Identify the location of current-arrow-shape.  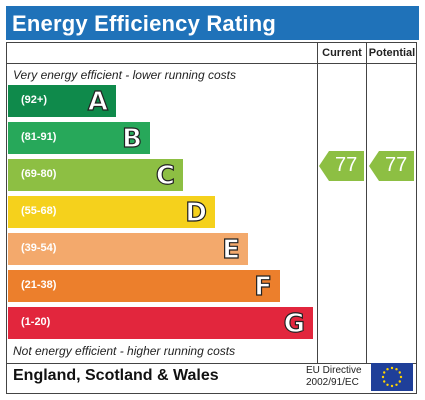
(341, 166).